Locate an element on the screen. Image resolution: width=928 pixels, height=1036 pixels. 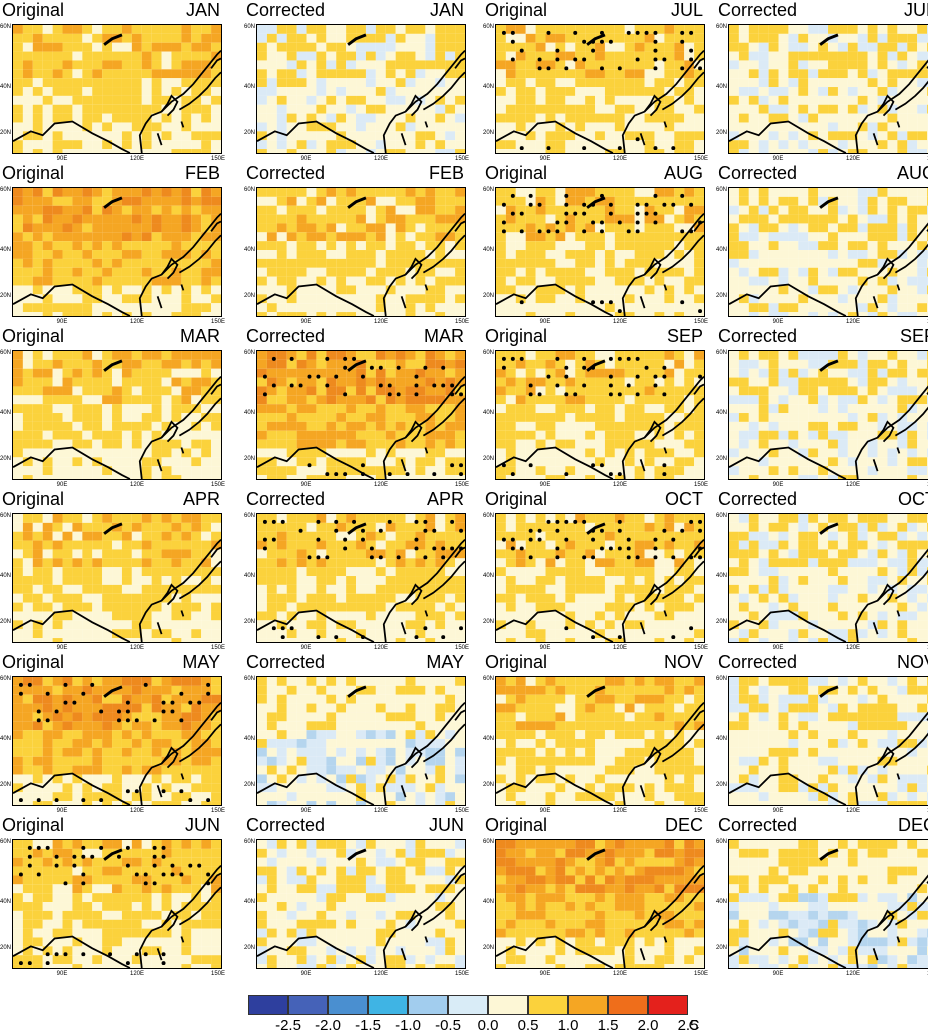
map-panel: Original JUL 60N 40N 20N 90E 120E 150E is located at coordinates (595, 81).